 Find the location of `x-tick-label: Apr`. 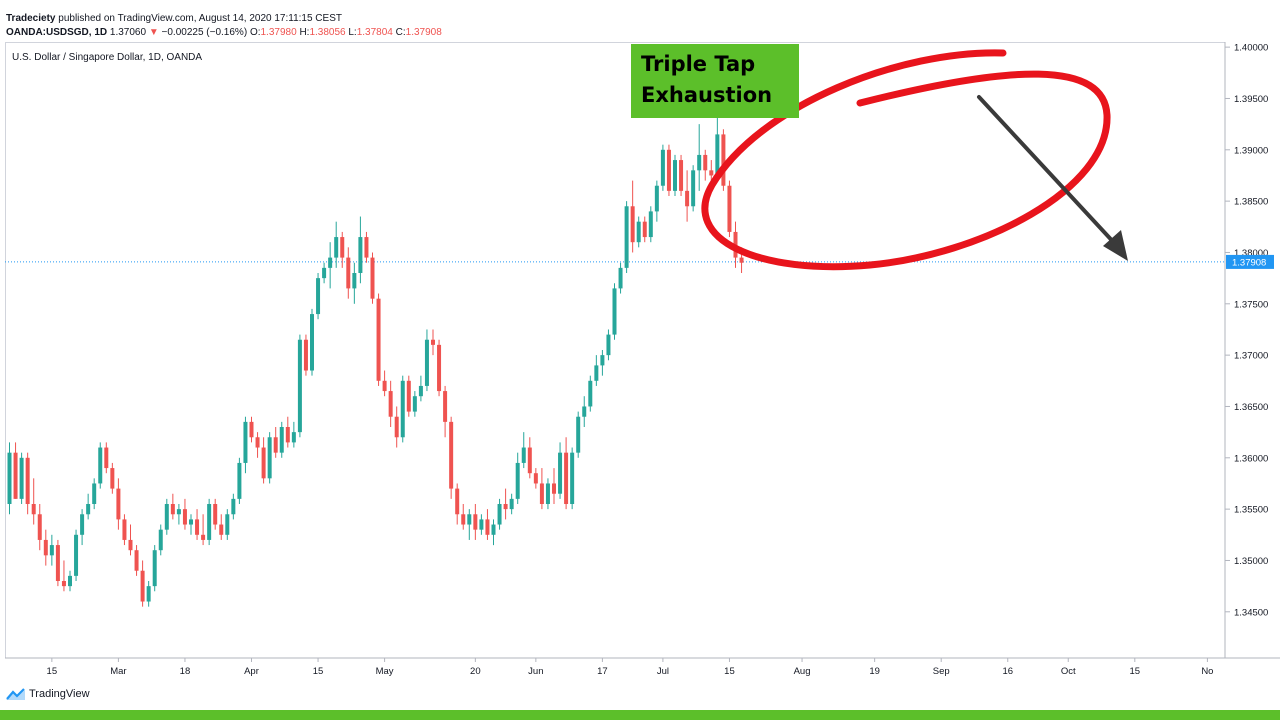

x-tick-label: Apr is located at coordinates (251, 671).